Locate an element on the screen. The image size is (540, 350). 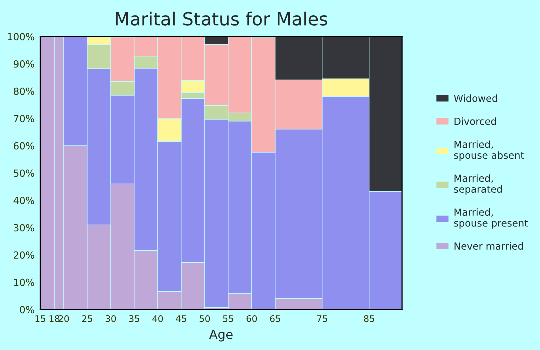
legend-label: Married, spouse present is located at coordinates (491, 218).